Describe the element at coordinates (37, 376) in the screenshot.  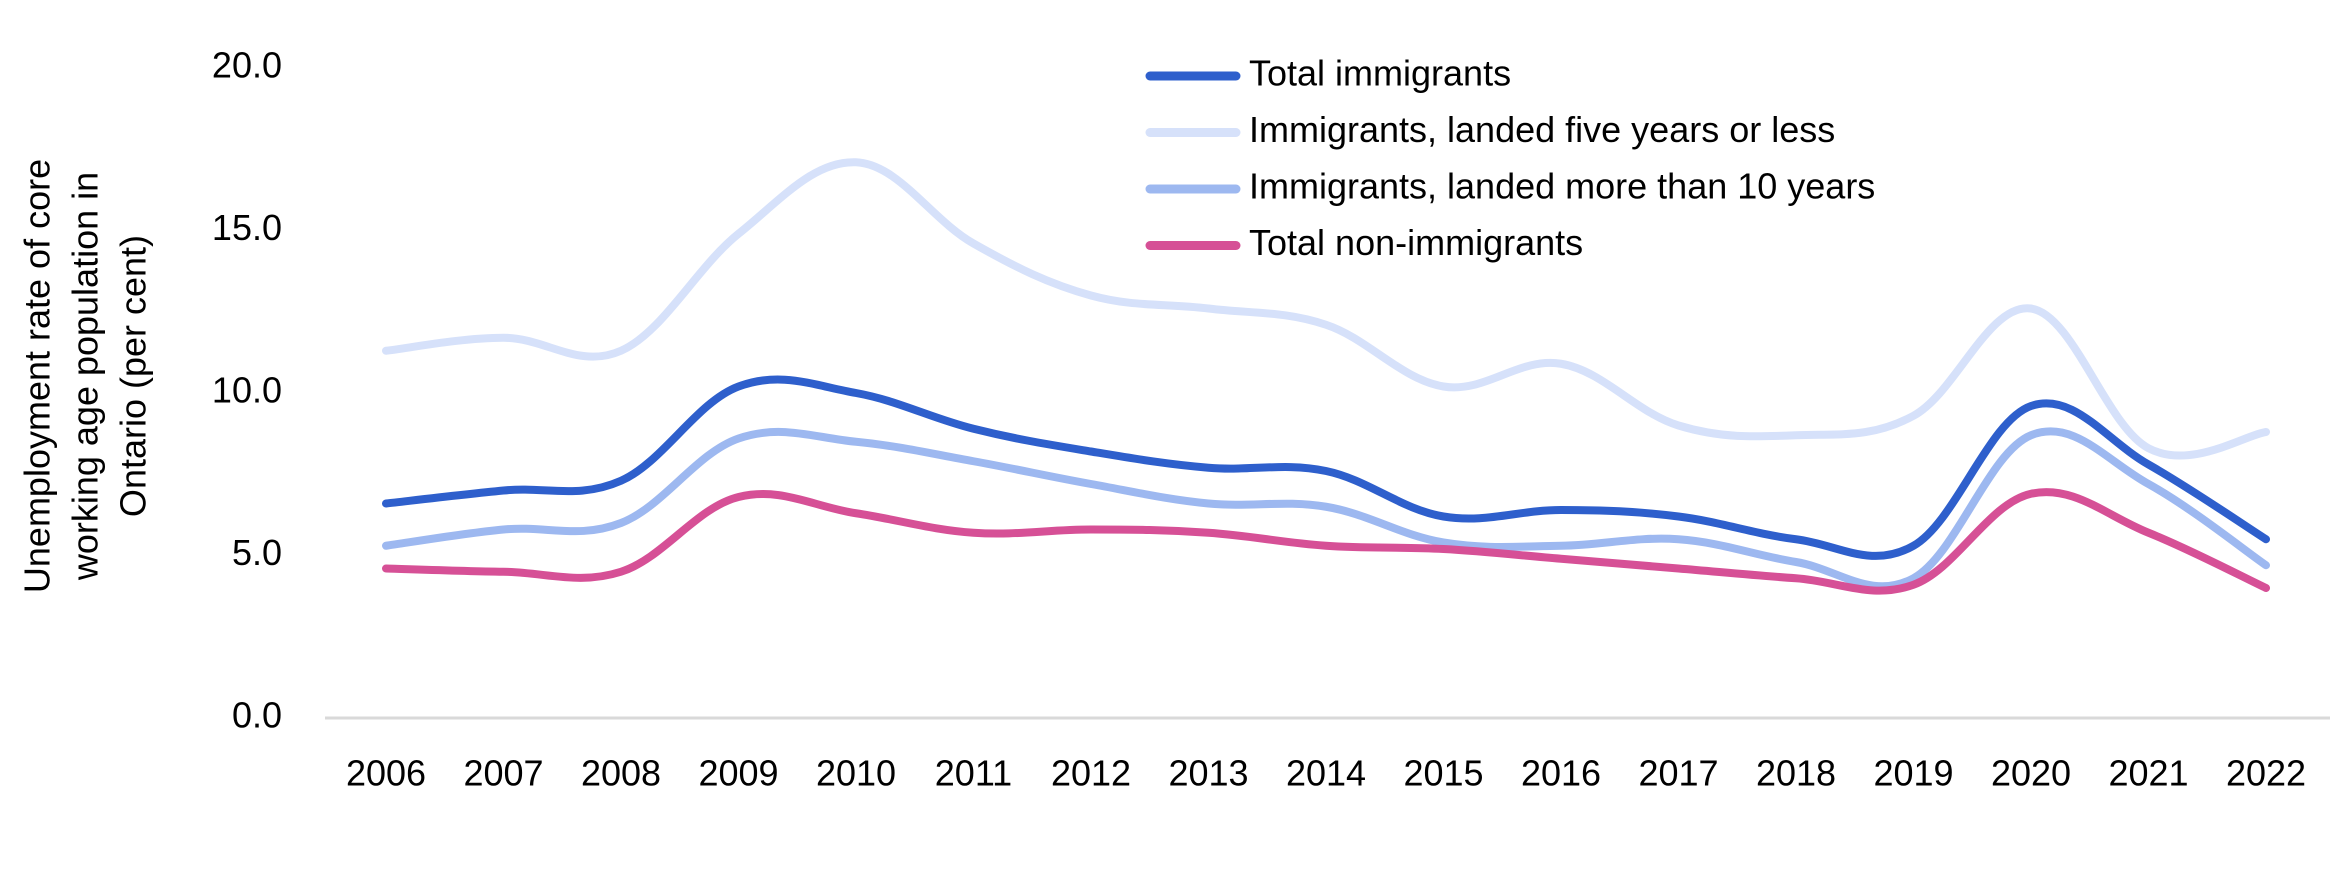
I see `y-axis-title-line: Unemployment rate of core` at that location.